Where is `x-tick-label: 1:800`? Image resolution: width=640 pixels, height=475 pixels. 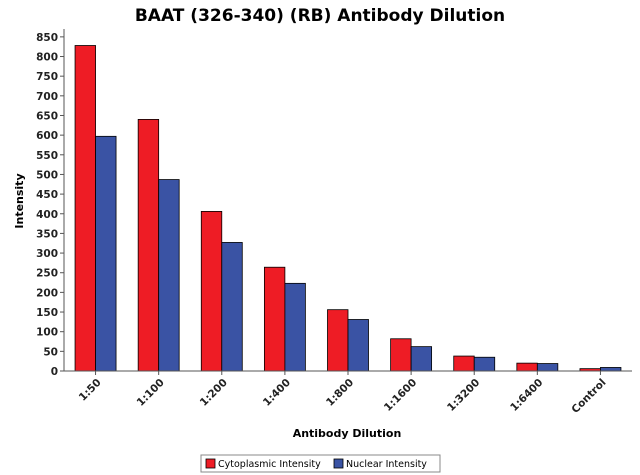
x-tick-label: 1:800 is located at coordinates (340, 393).